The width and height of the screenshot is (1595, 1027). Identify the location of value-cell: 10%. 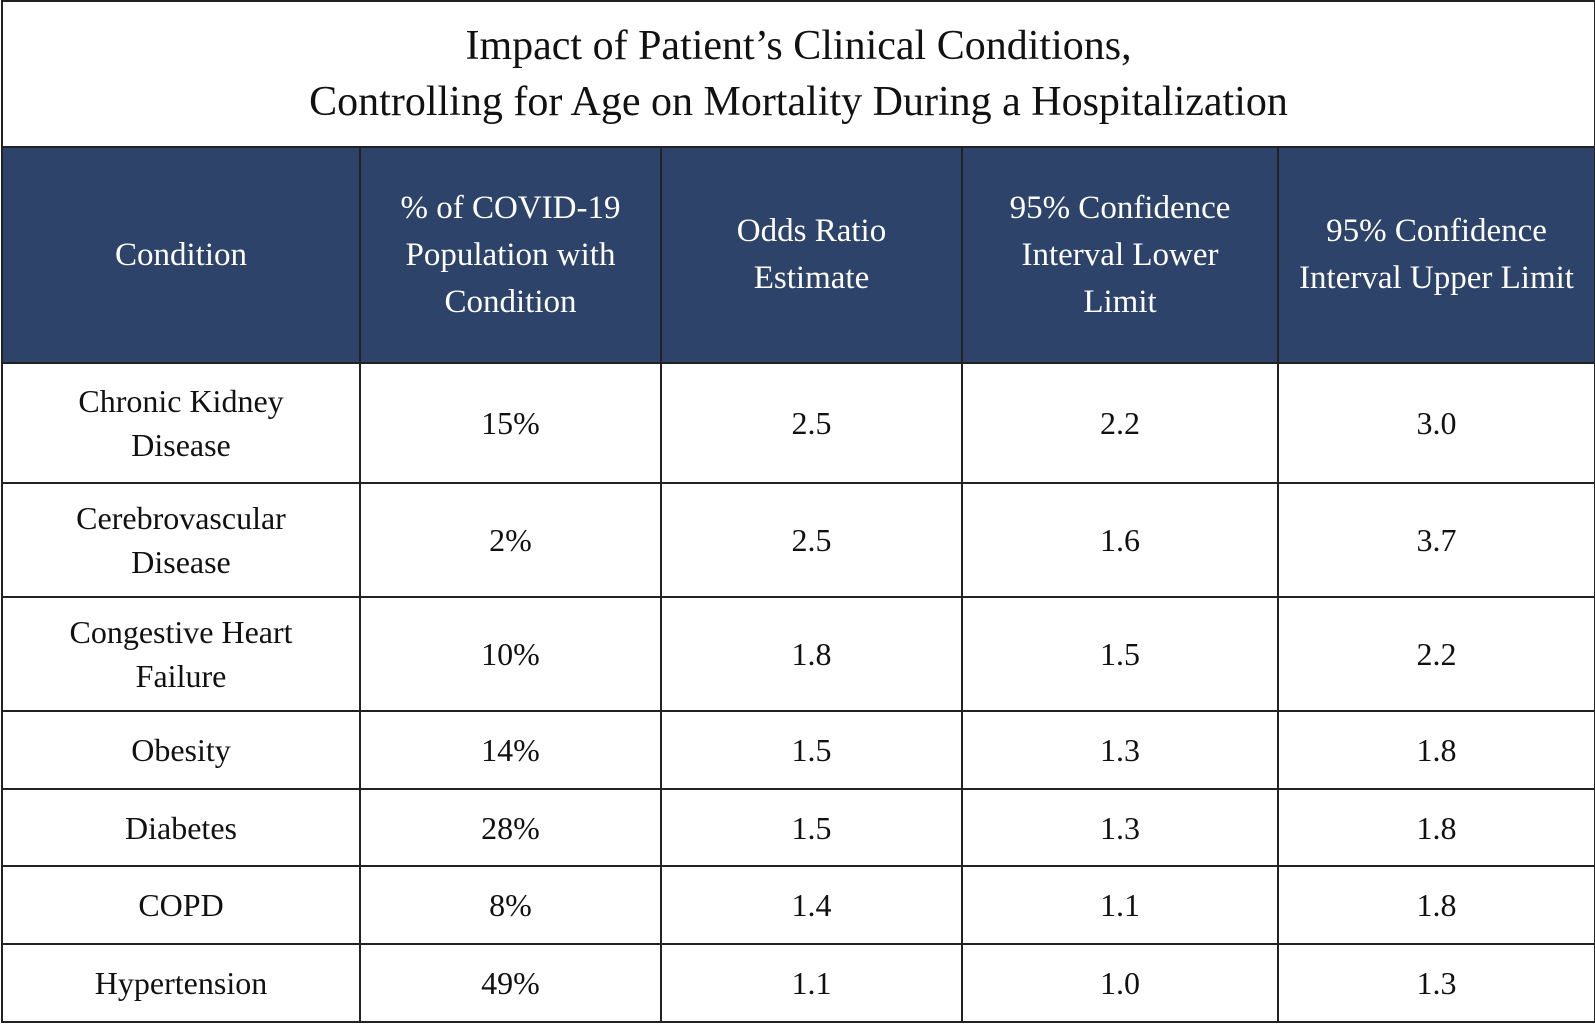
(510, 654).